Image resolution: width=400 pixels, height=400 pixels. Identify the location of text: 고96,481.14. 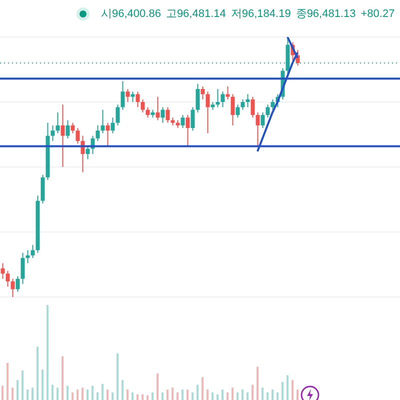
(196, 14).